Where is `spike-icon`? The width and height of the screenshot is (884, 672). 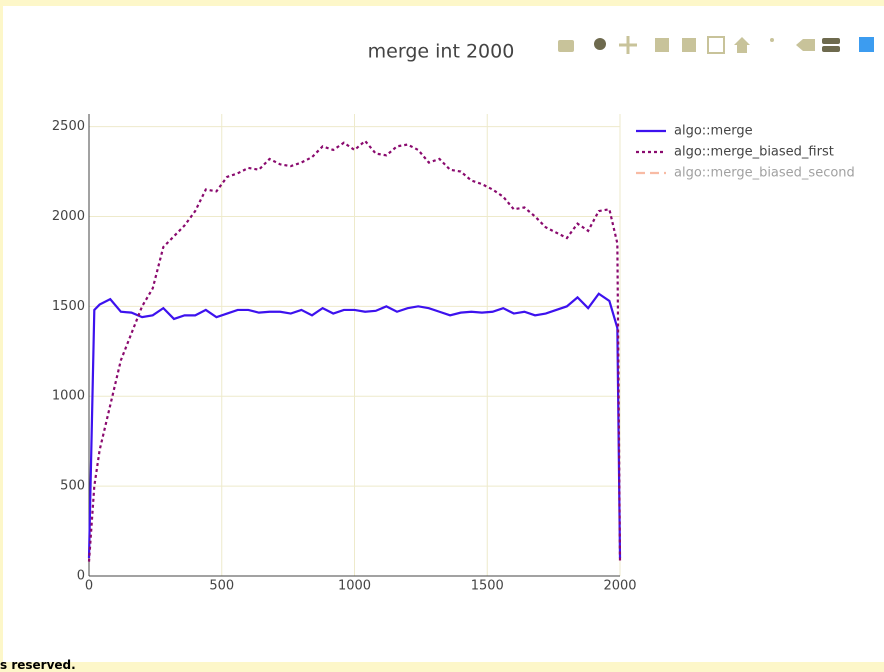
spike-icon is located at coordinates (772, 40).